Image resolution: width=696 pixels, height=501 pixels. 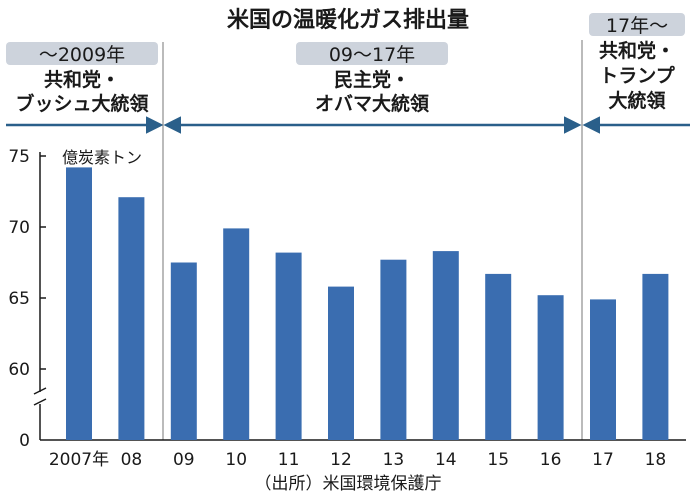 What do you see at coordinates (19, 299) in the screenshot?
I see `y-tick-label-65: 65` at bounding box center [19, 299].